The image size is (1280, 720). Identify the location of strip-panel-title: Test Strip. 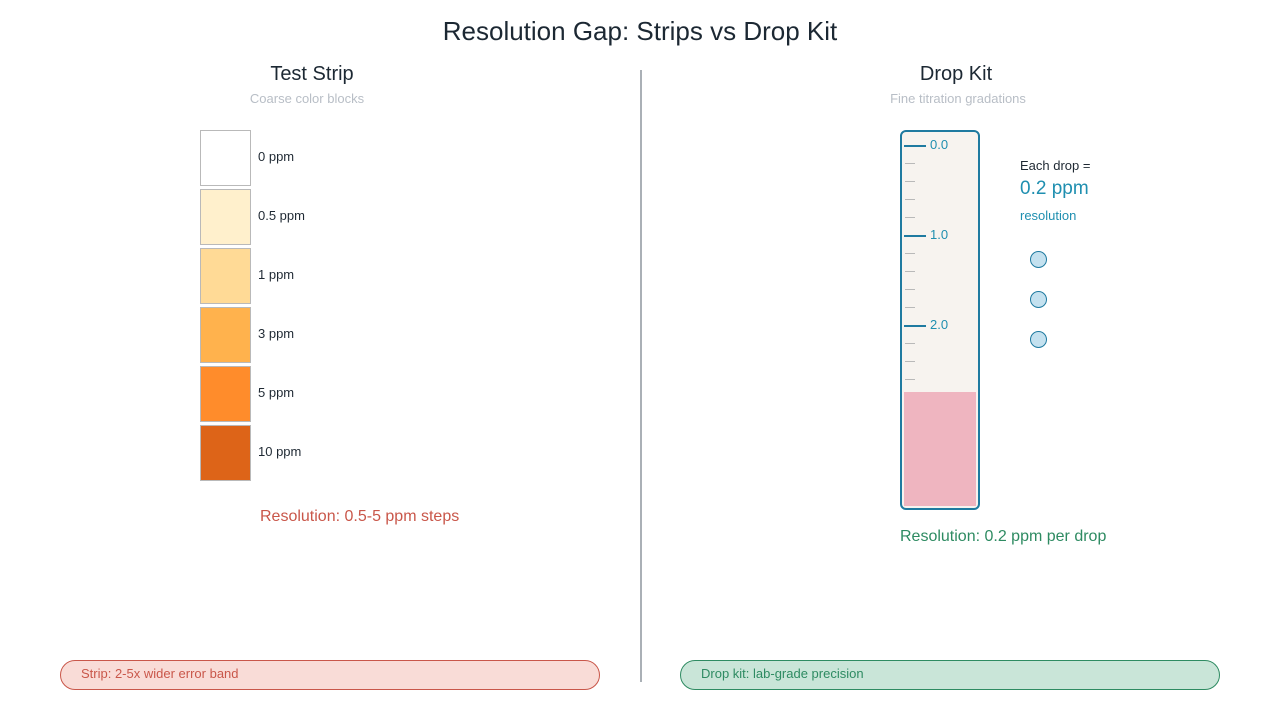
(312, 74).